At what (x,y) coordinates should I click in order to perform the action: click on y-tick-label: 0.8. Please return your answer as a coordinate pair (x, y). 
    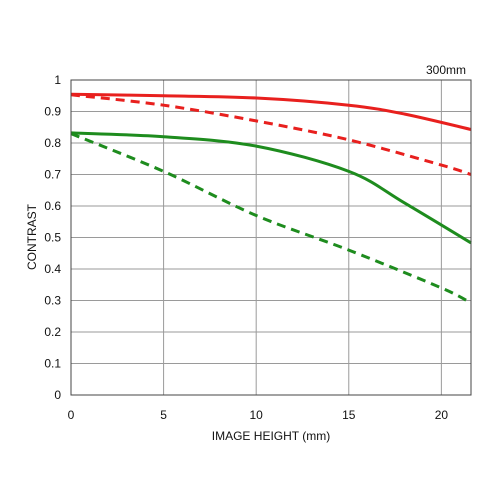
    Looking at the image, I should click on (52, 143).